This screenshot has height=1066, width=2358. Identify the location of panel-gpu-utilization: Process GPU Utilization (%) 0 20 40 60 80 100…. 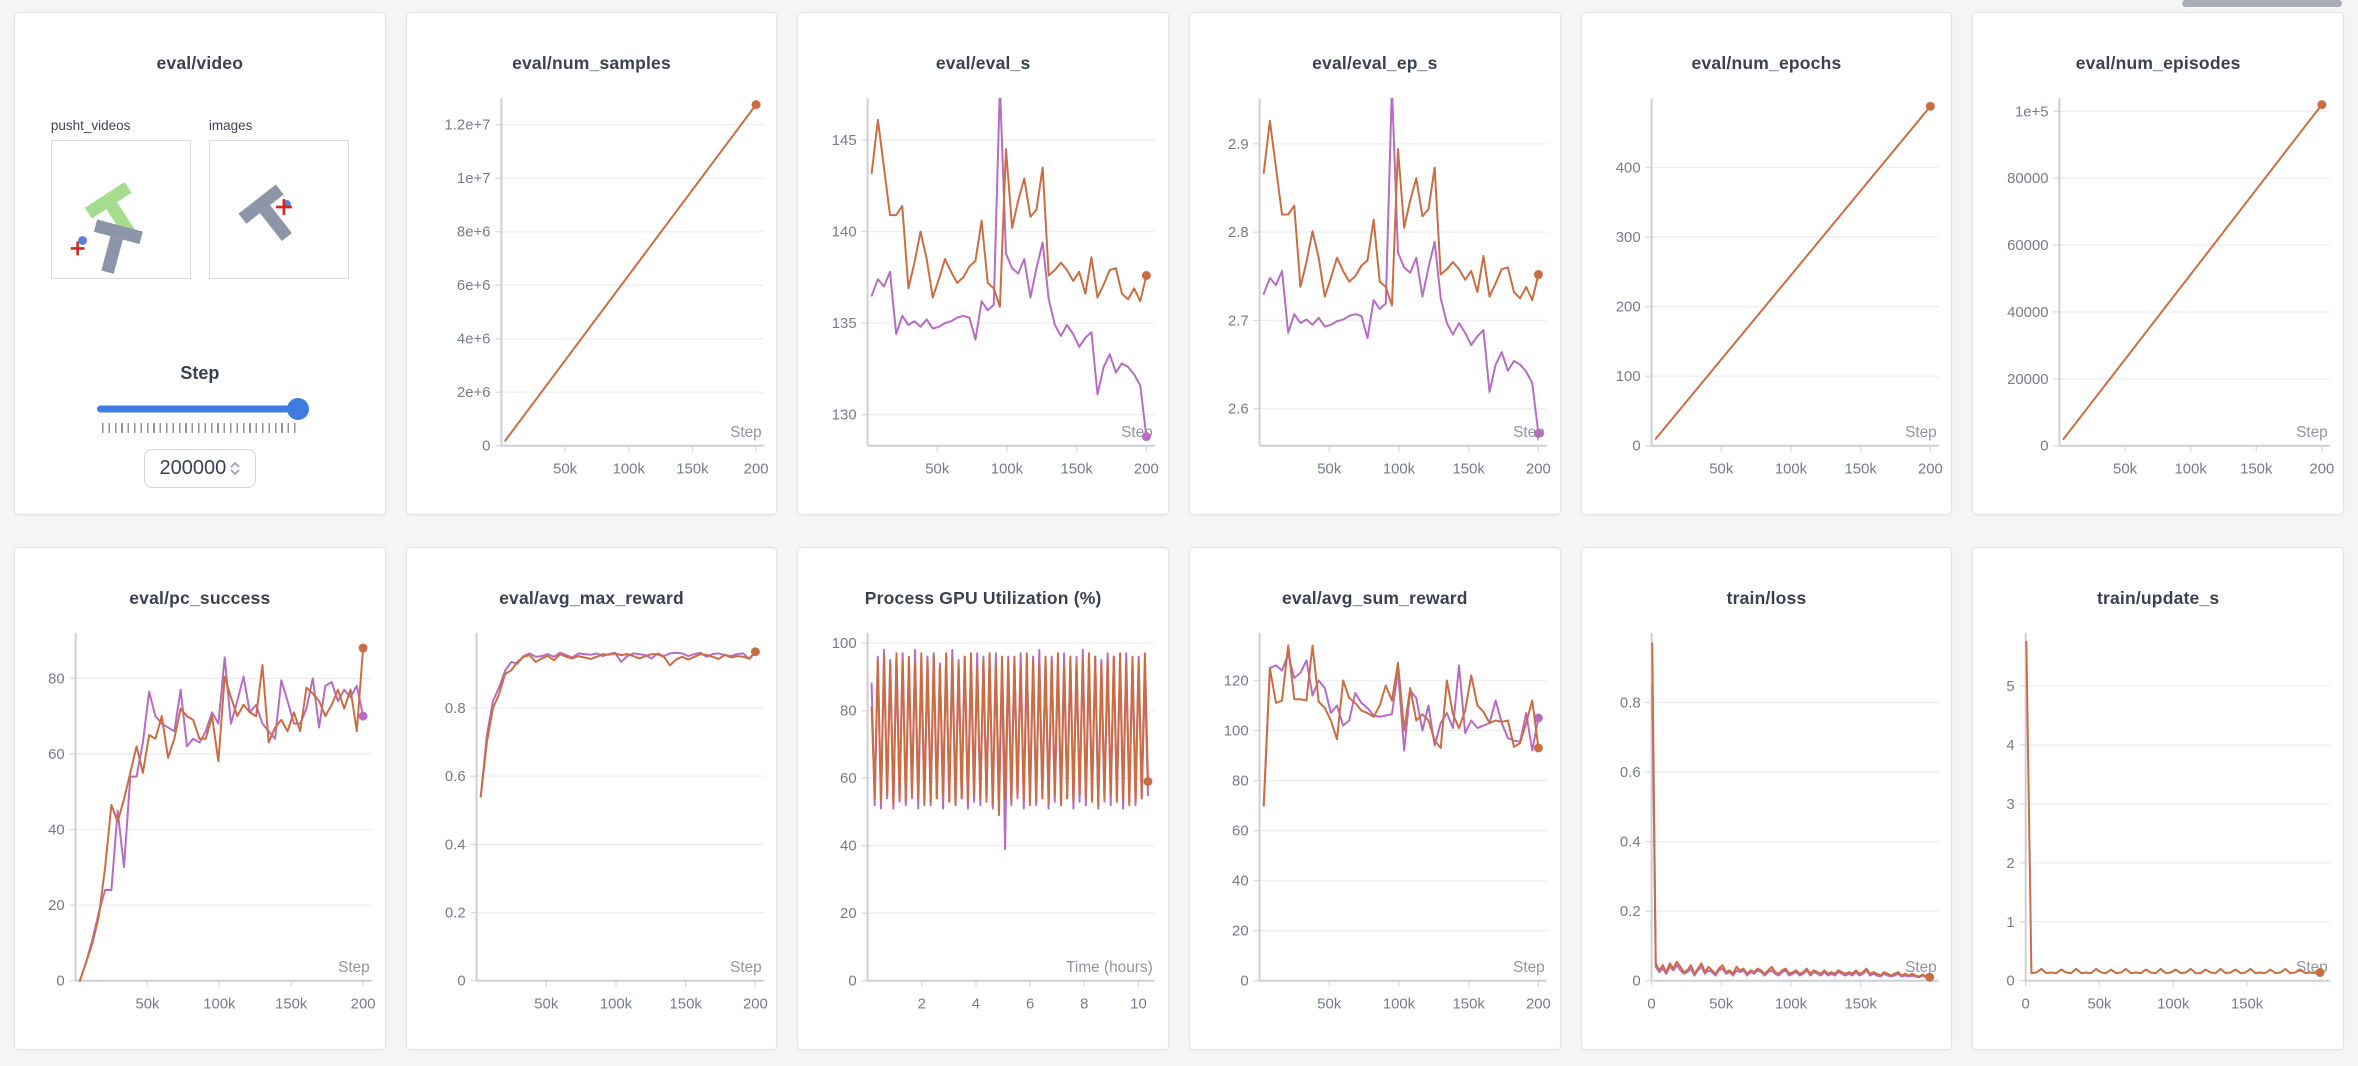
(983, 798).